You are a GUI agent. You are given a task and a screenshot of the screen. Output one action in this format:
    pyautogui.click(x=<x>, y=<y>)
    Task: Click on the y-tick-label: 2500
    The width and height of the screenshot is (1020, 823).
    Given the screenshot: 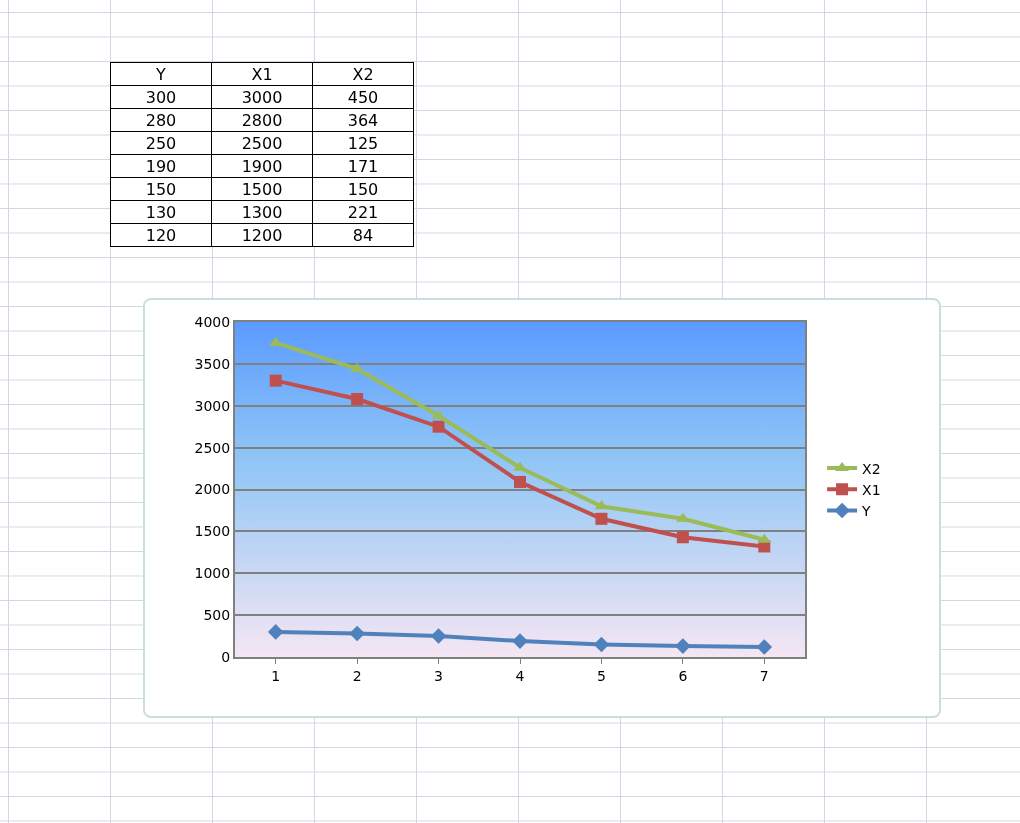 What is the action you would take?
    pyautogui.click(x=212, y=447)
    